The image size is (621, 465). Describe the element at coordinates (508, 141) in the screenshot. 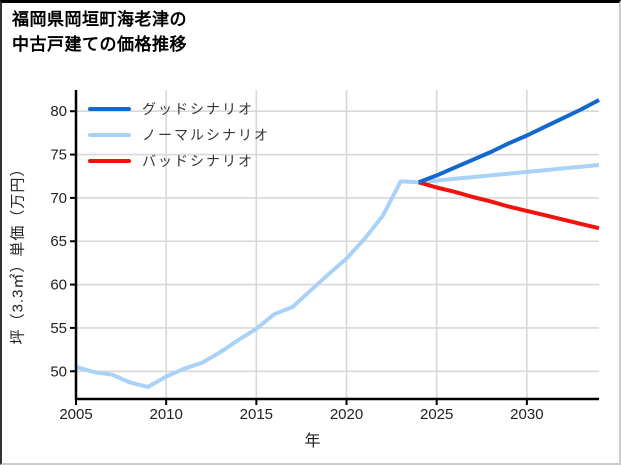

I see `series-line-グッドシナリオ` at that location.